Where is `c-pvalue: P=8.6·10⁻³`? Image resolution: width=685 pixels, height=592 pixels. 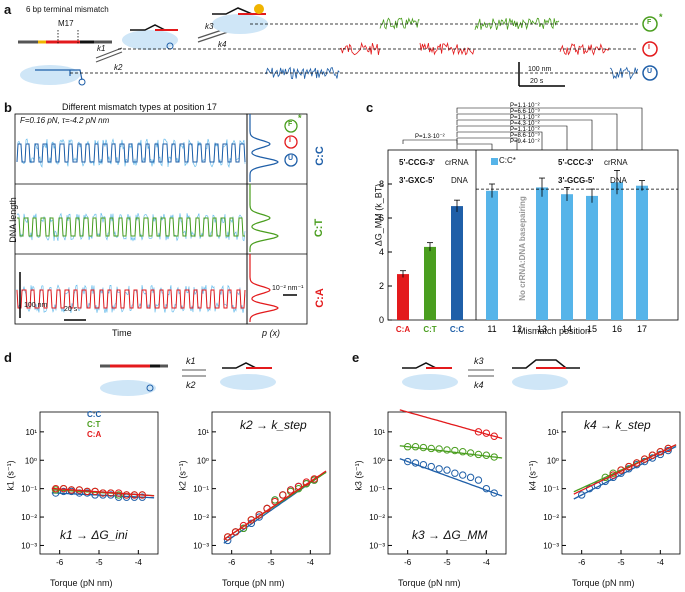
c-pvalue: P=8.6·10⁻³ is located at coordinates (525, 136).